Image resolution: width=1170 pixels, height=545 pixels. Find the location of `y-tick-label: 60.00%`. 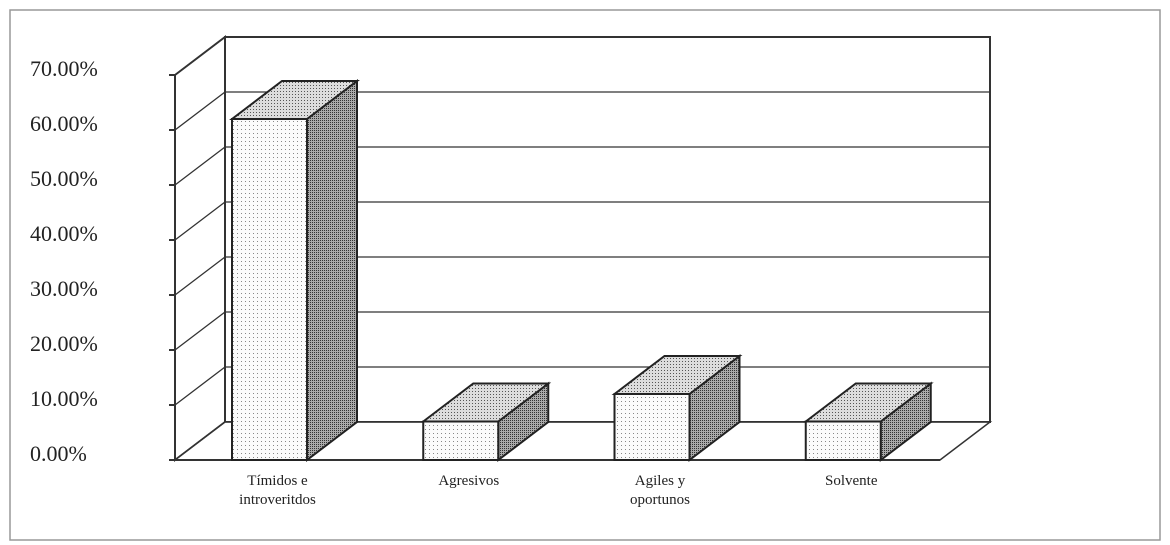

y-tick-label: 60.00% is located at coordinates (64, 123).